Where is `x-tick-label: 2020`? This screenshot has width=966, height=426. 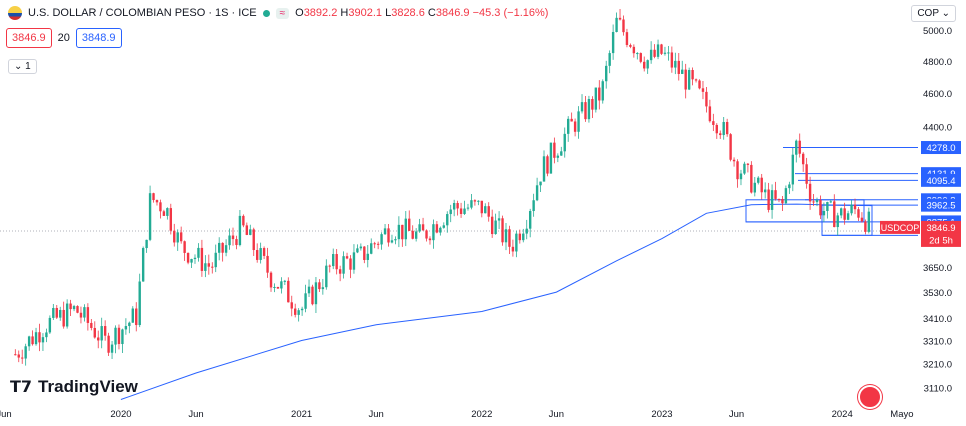
x-tick-label: 2020 is located at coordinates (120, 414).